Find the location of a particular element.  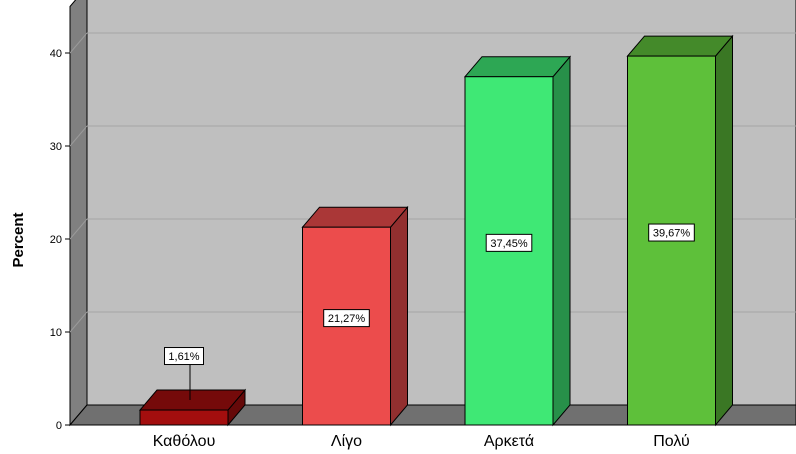

data-label-text: 39,67% is located at coordinates (672, 234).